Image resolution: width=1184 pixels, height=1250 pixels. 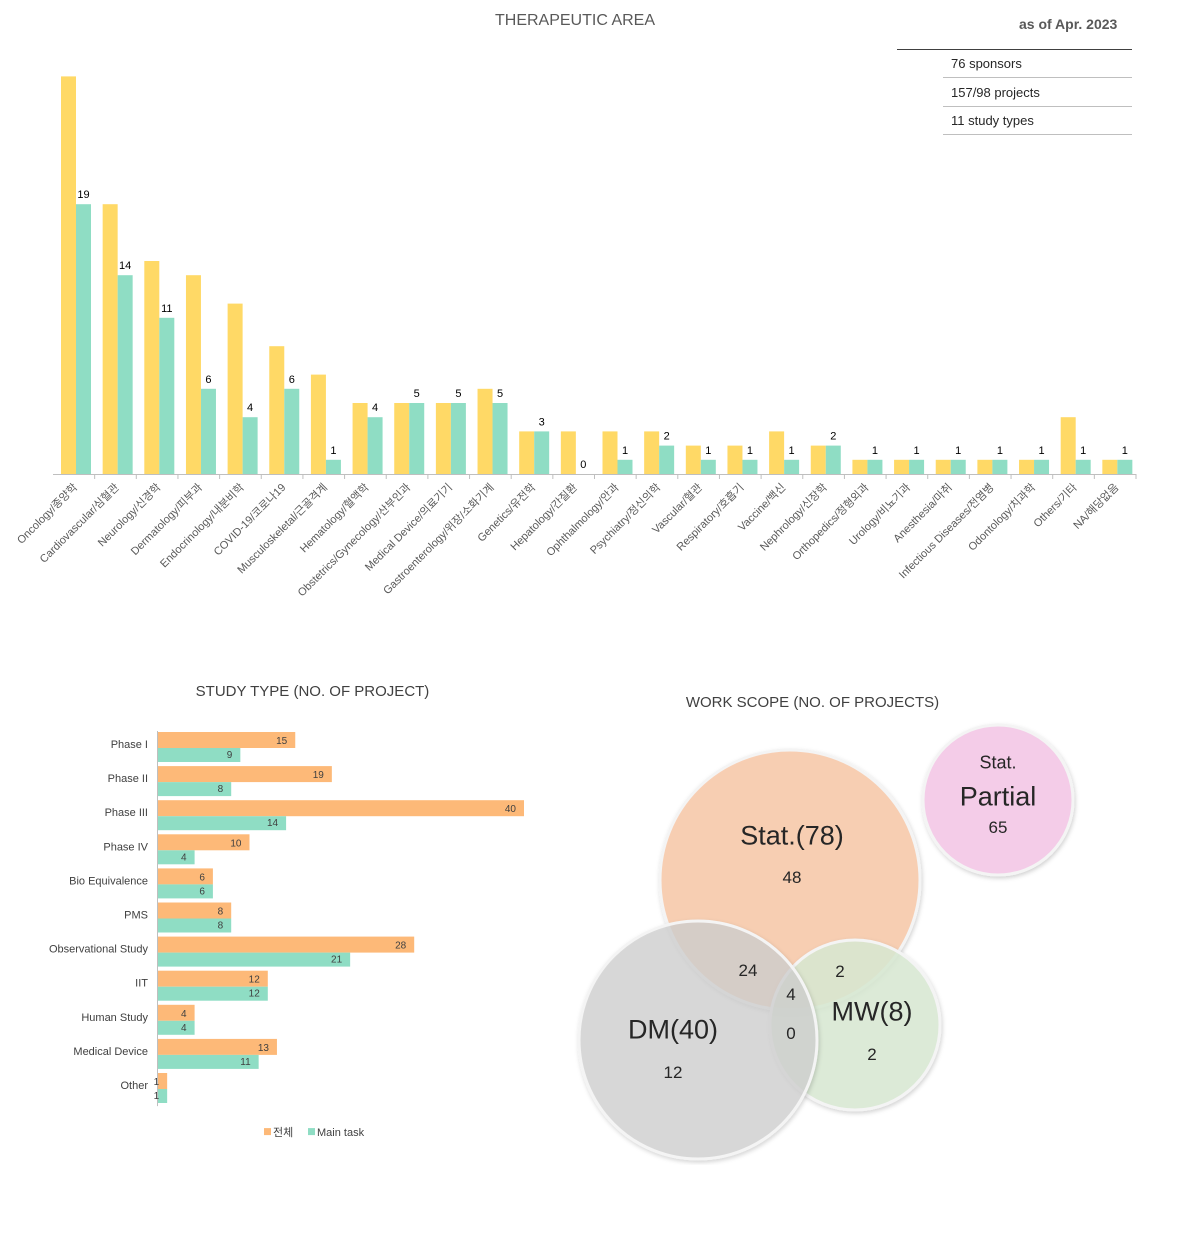 What do you see at coordinates (128, 779) in the screenshot?
I see `y-tick-label-1: Phase II` at bounding box center [128, 779].